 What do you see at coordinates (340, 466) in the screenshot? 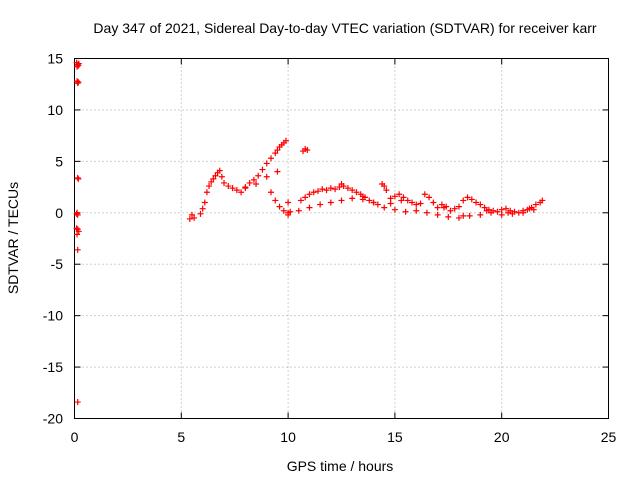
I see `x-axis-label: GPS time / hours` at bounding box center [340, 466].